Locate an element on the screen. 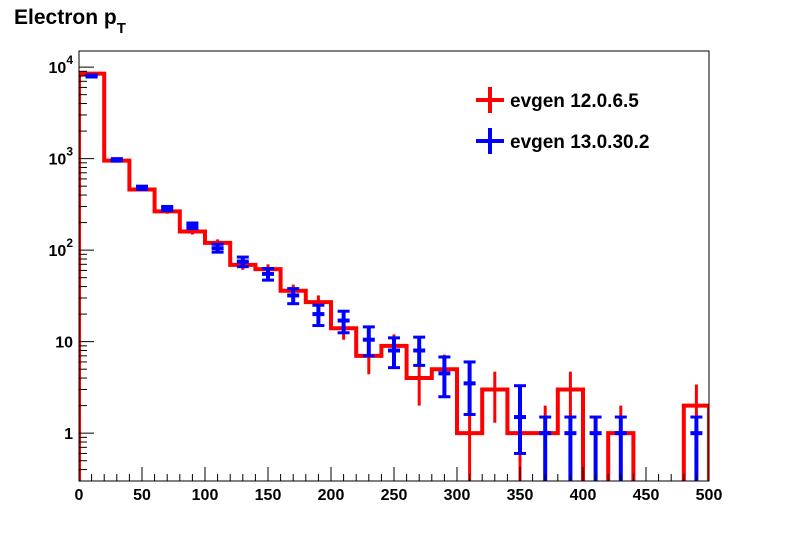 This screenshot has height=533, width=788. x-tick-label: 100 is located at coordinates (205, 495).